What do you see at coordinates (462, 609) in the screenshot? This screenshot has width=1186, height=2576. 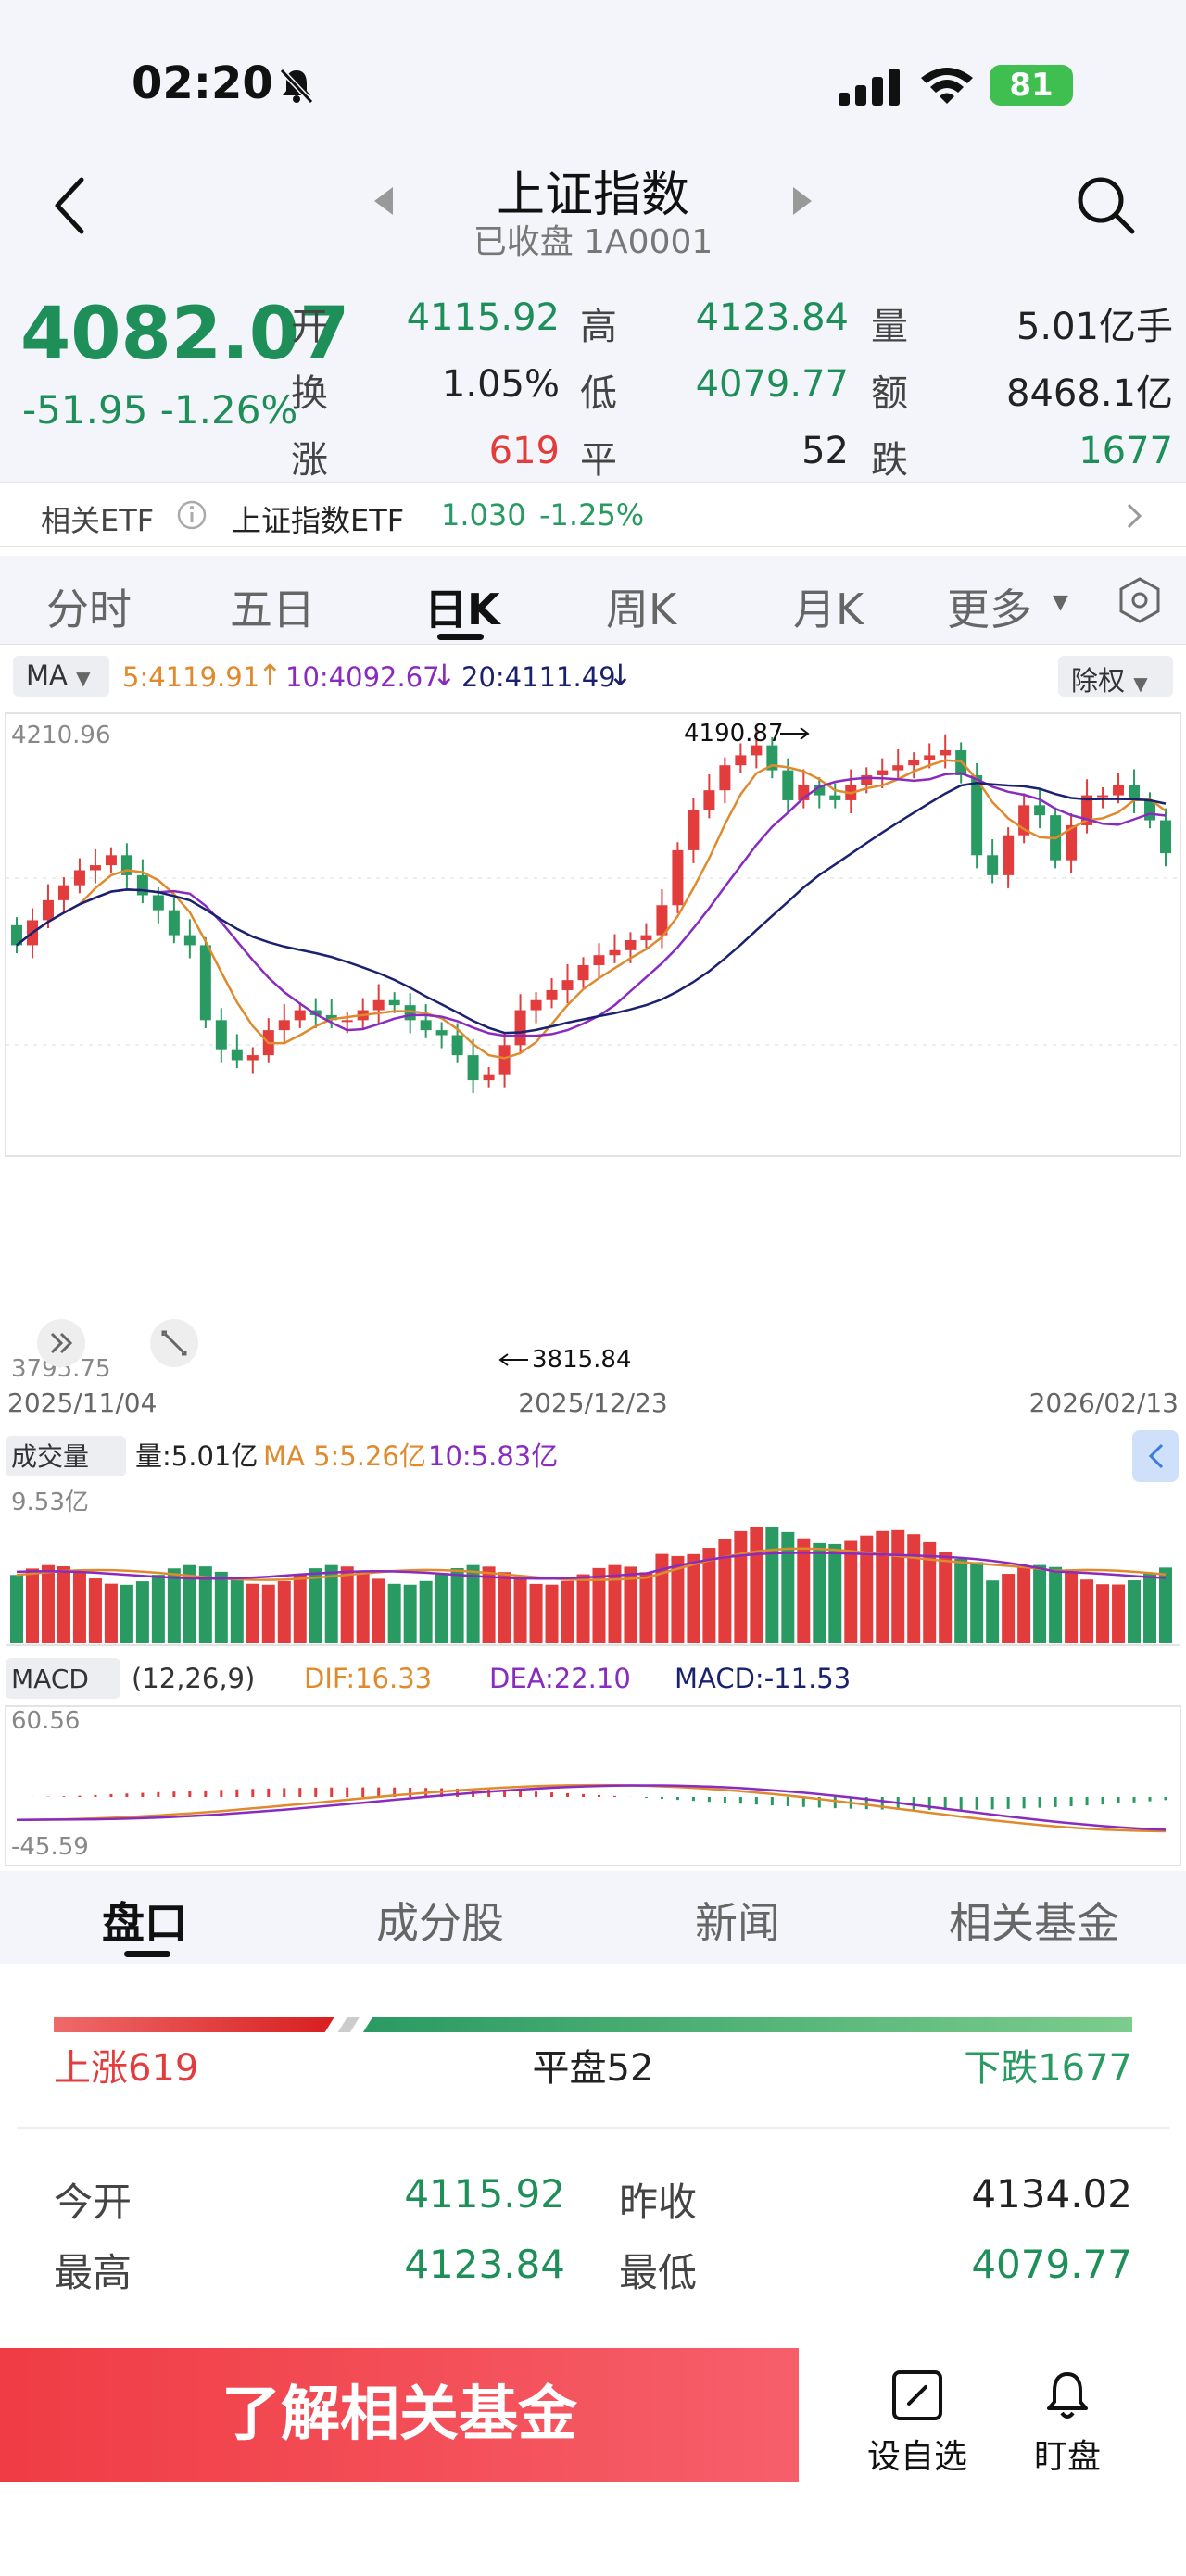 I see `period-tab-2: 日K` at bounding box center [462, 609].